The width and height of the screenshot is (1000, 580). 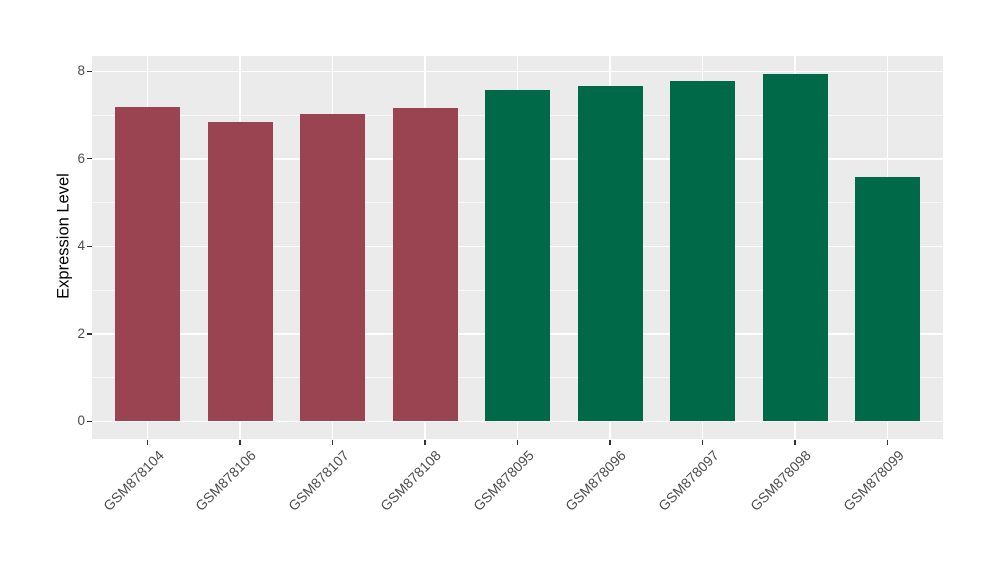 I want to click on x-tick-label: GSM878099, so click(x=873, y=480).